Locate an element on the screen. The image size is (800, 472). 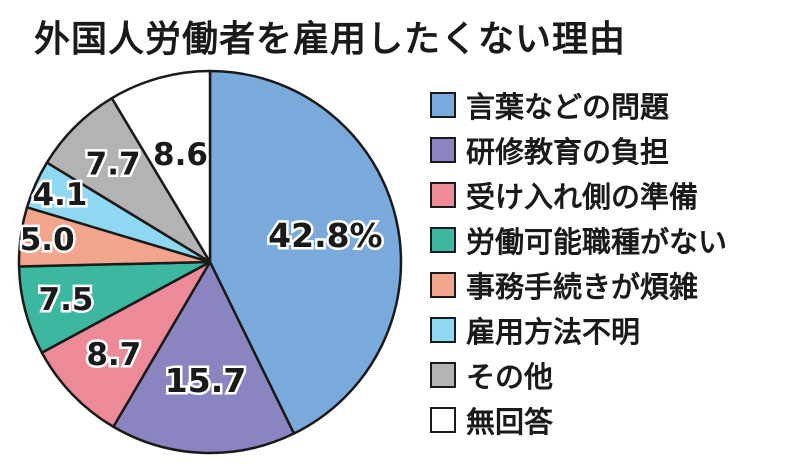
slice-value-label: 42.8% is located at coordinates (325, 235).